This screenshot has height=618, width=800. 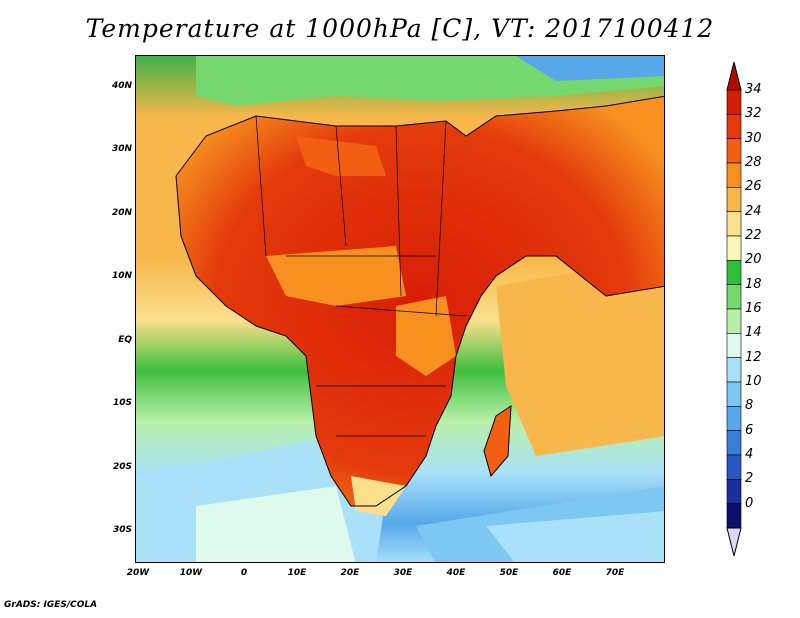 What do you see at coordinates (753, 357) in the screenshot?
I see `colorbar-label: 12` at bounding box center [753, 357].